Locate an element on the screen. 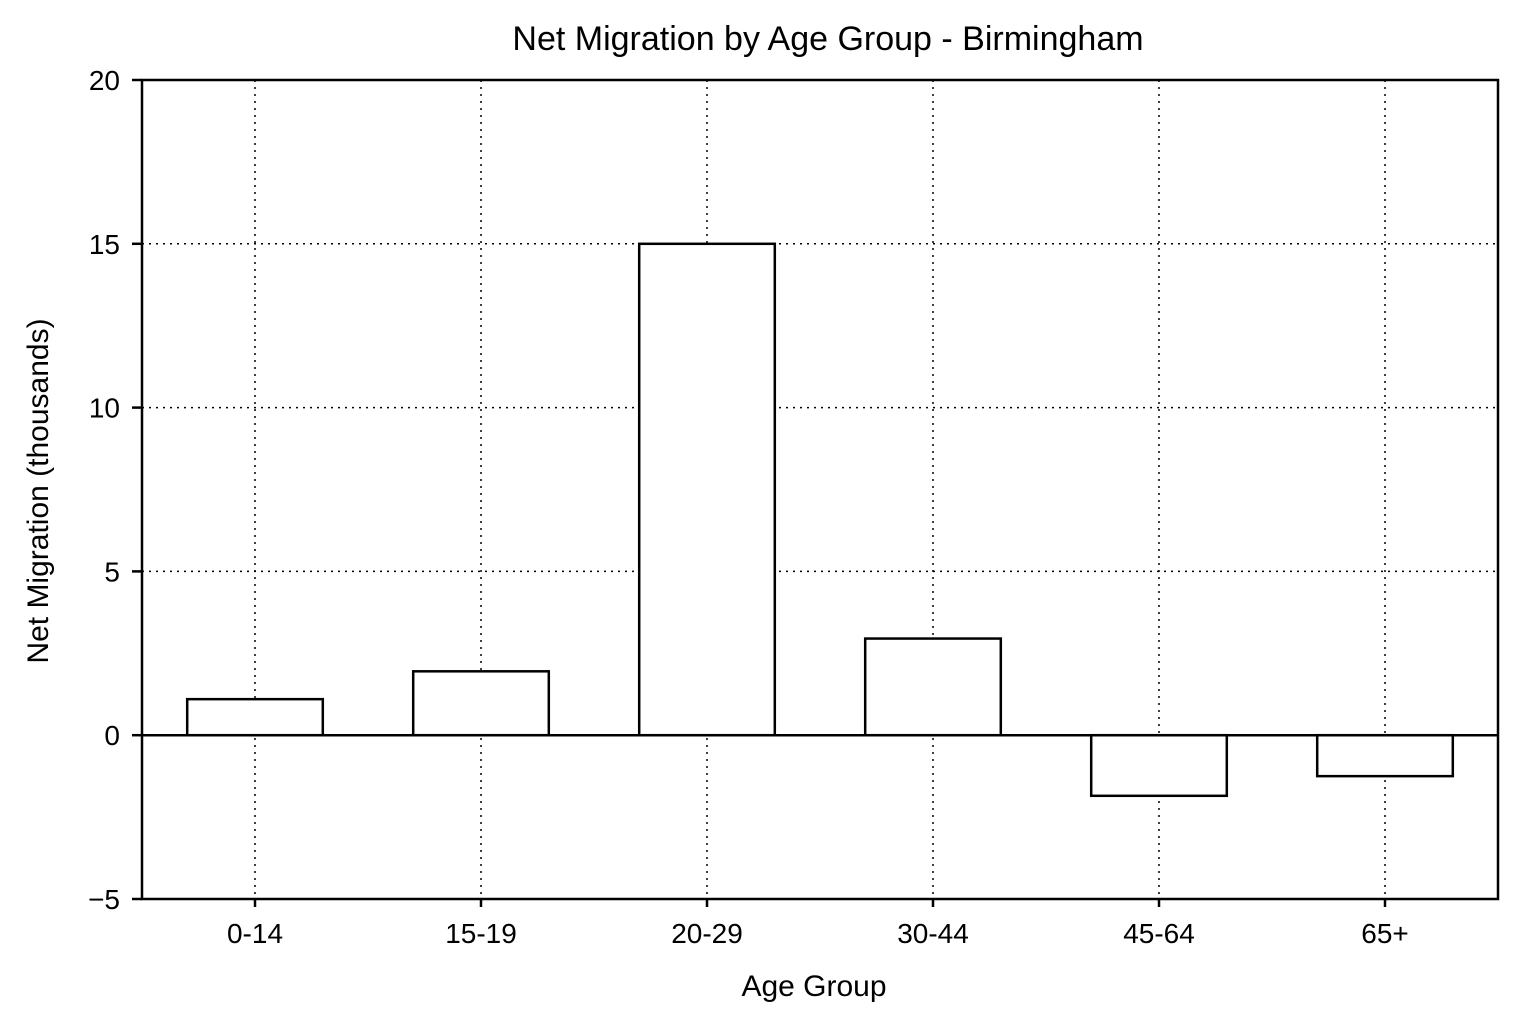 The image size is (1536, 1024). x-tick-label: 45-64 is located at coordinates (1159, 933).